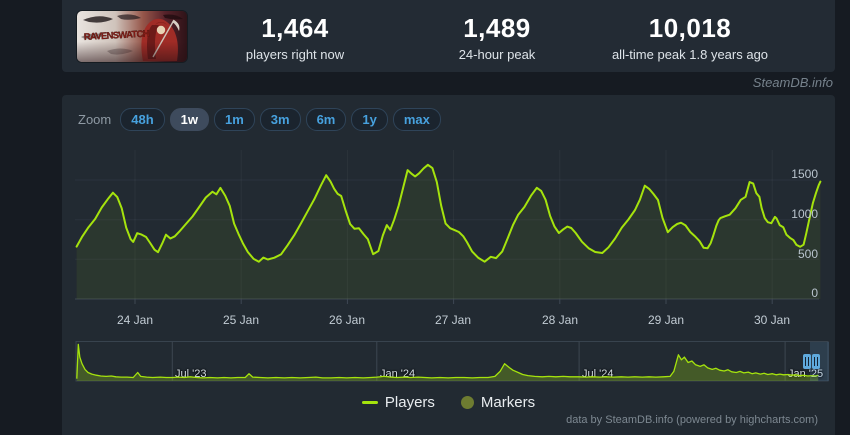  Describe the element at coordinates (804, 174) in the screenshot. I see `ytick-1500: 1500` at that location.